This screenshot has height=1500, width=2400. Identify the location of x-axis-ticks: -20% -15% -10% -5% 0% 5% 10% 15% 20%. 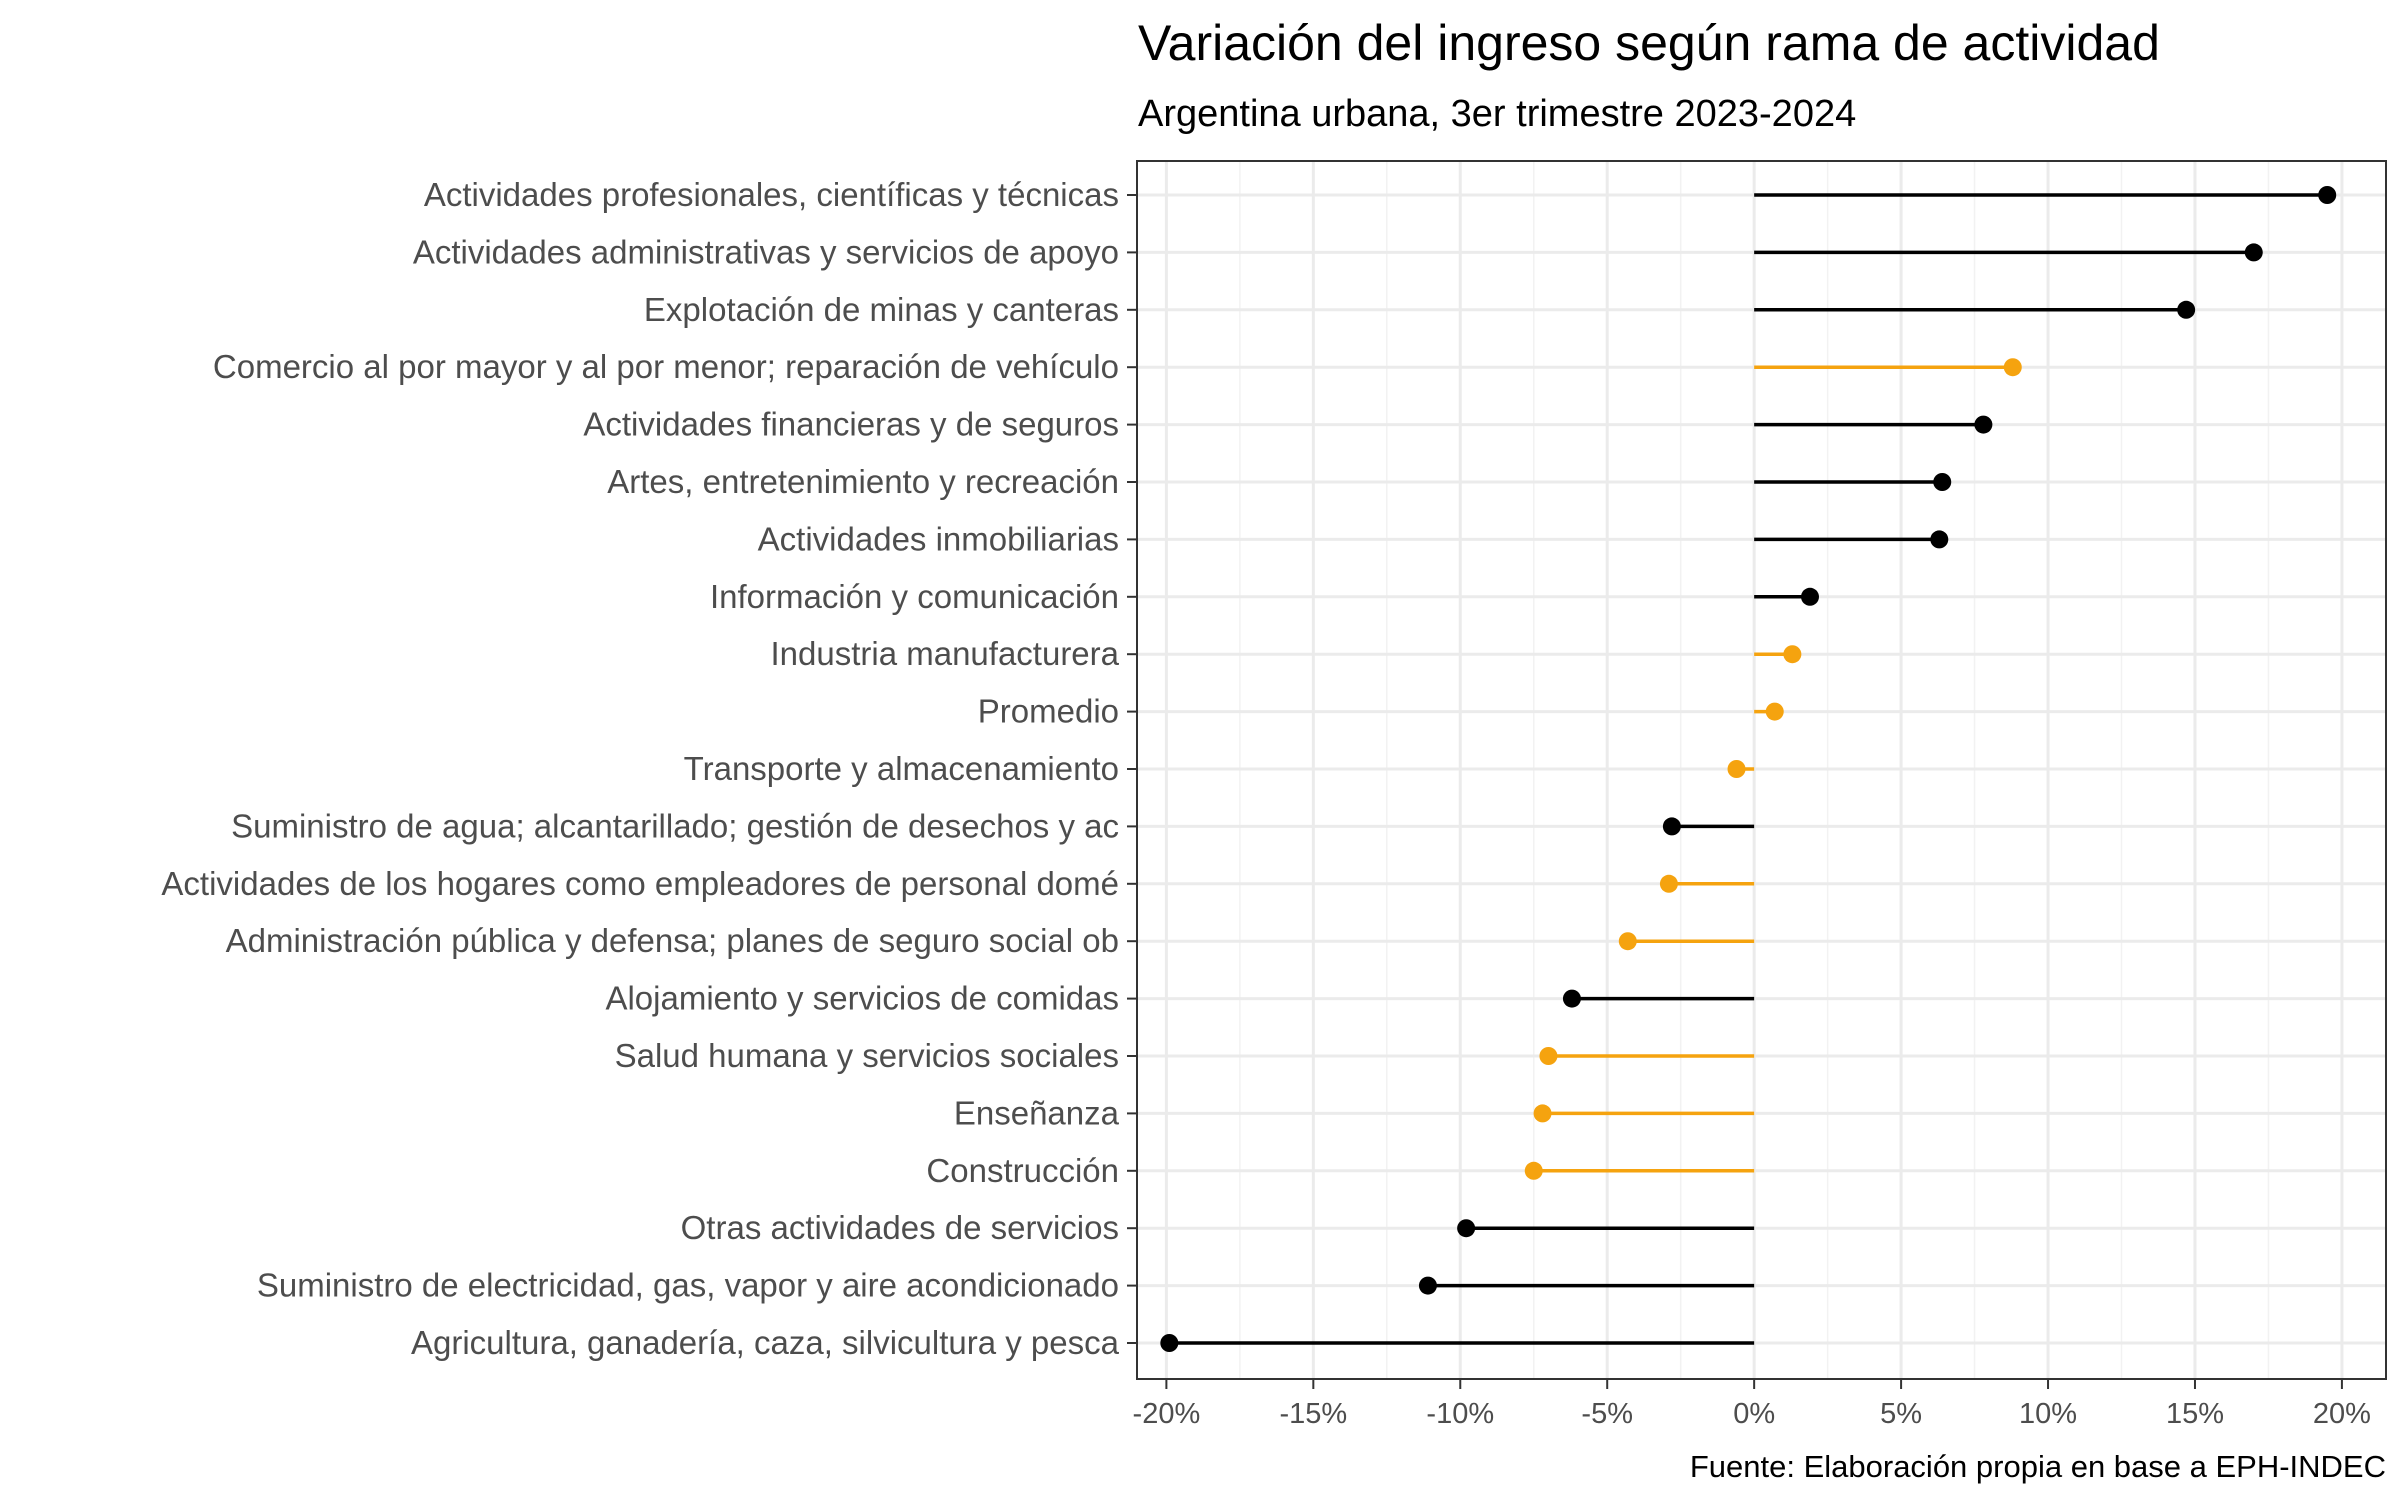
(1752, 1404).